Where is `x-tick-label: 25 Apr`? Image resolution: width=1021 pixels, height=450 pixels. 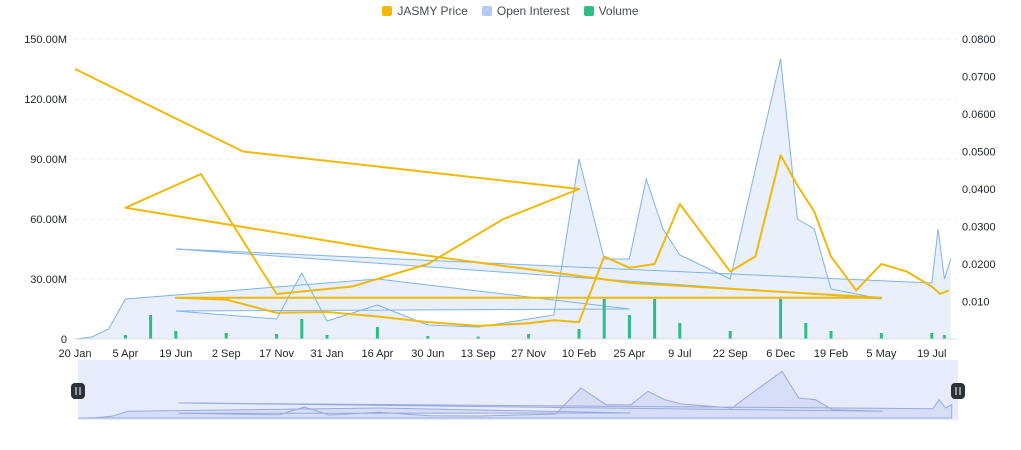 x-tick-label: 25 Apr is located at coordinates (629, 354).